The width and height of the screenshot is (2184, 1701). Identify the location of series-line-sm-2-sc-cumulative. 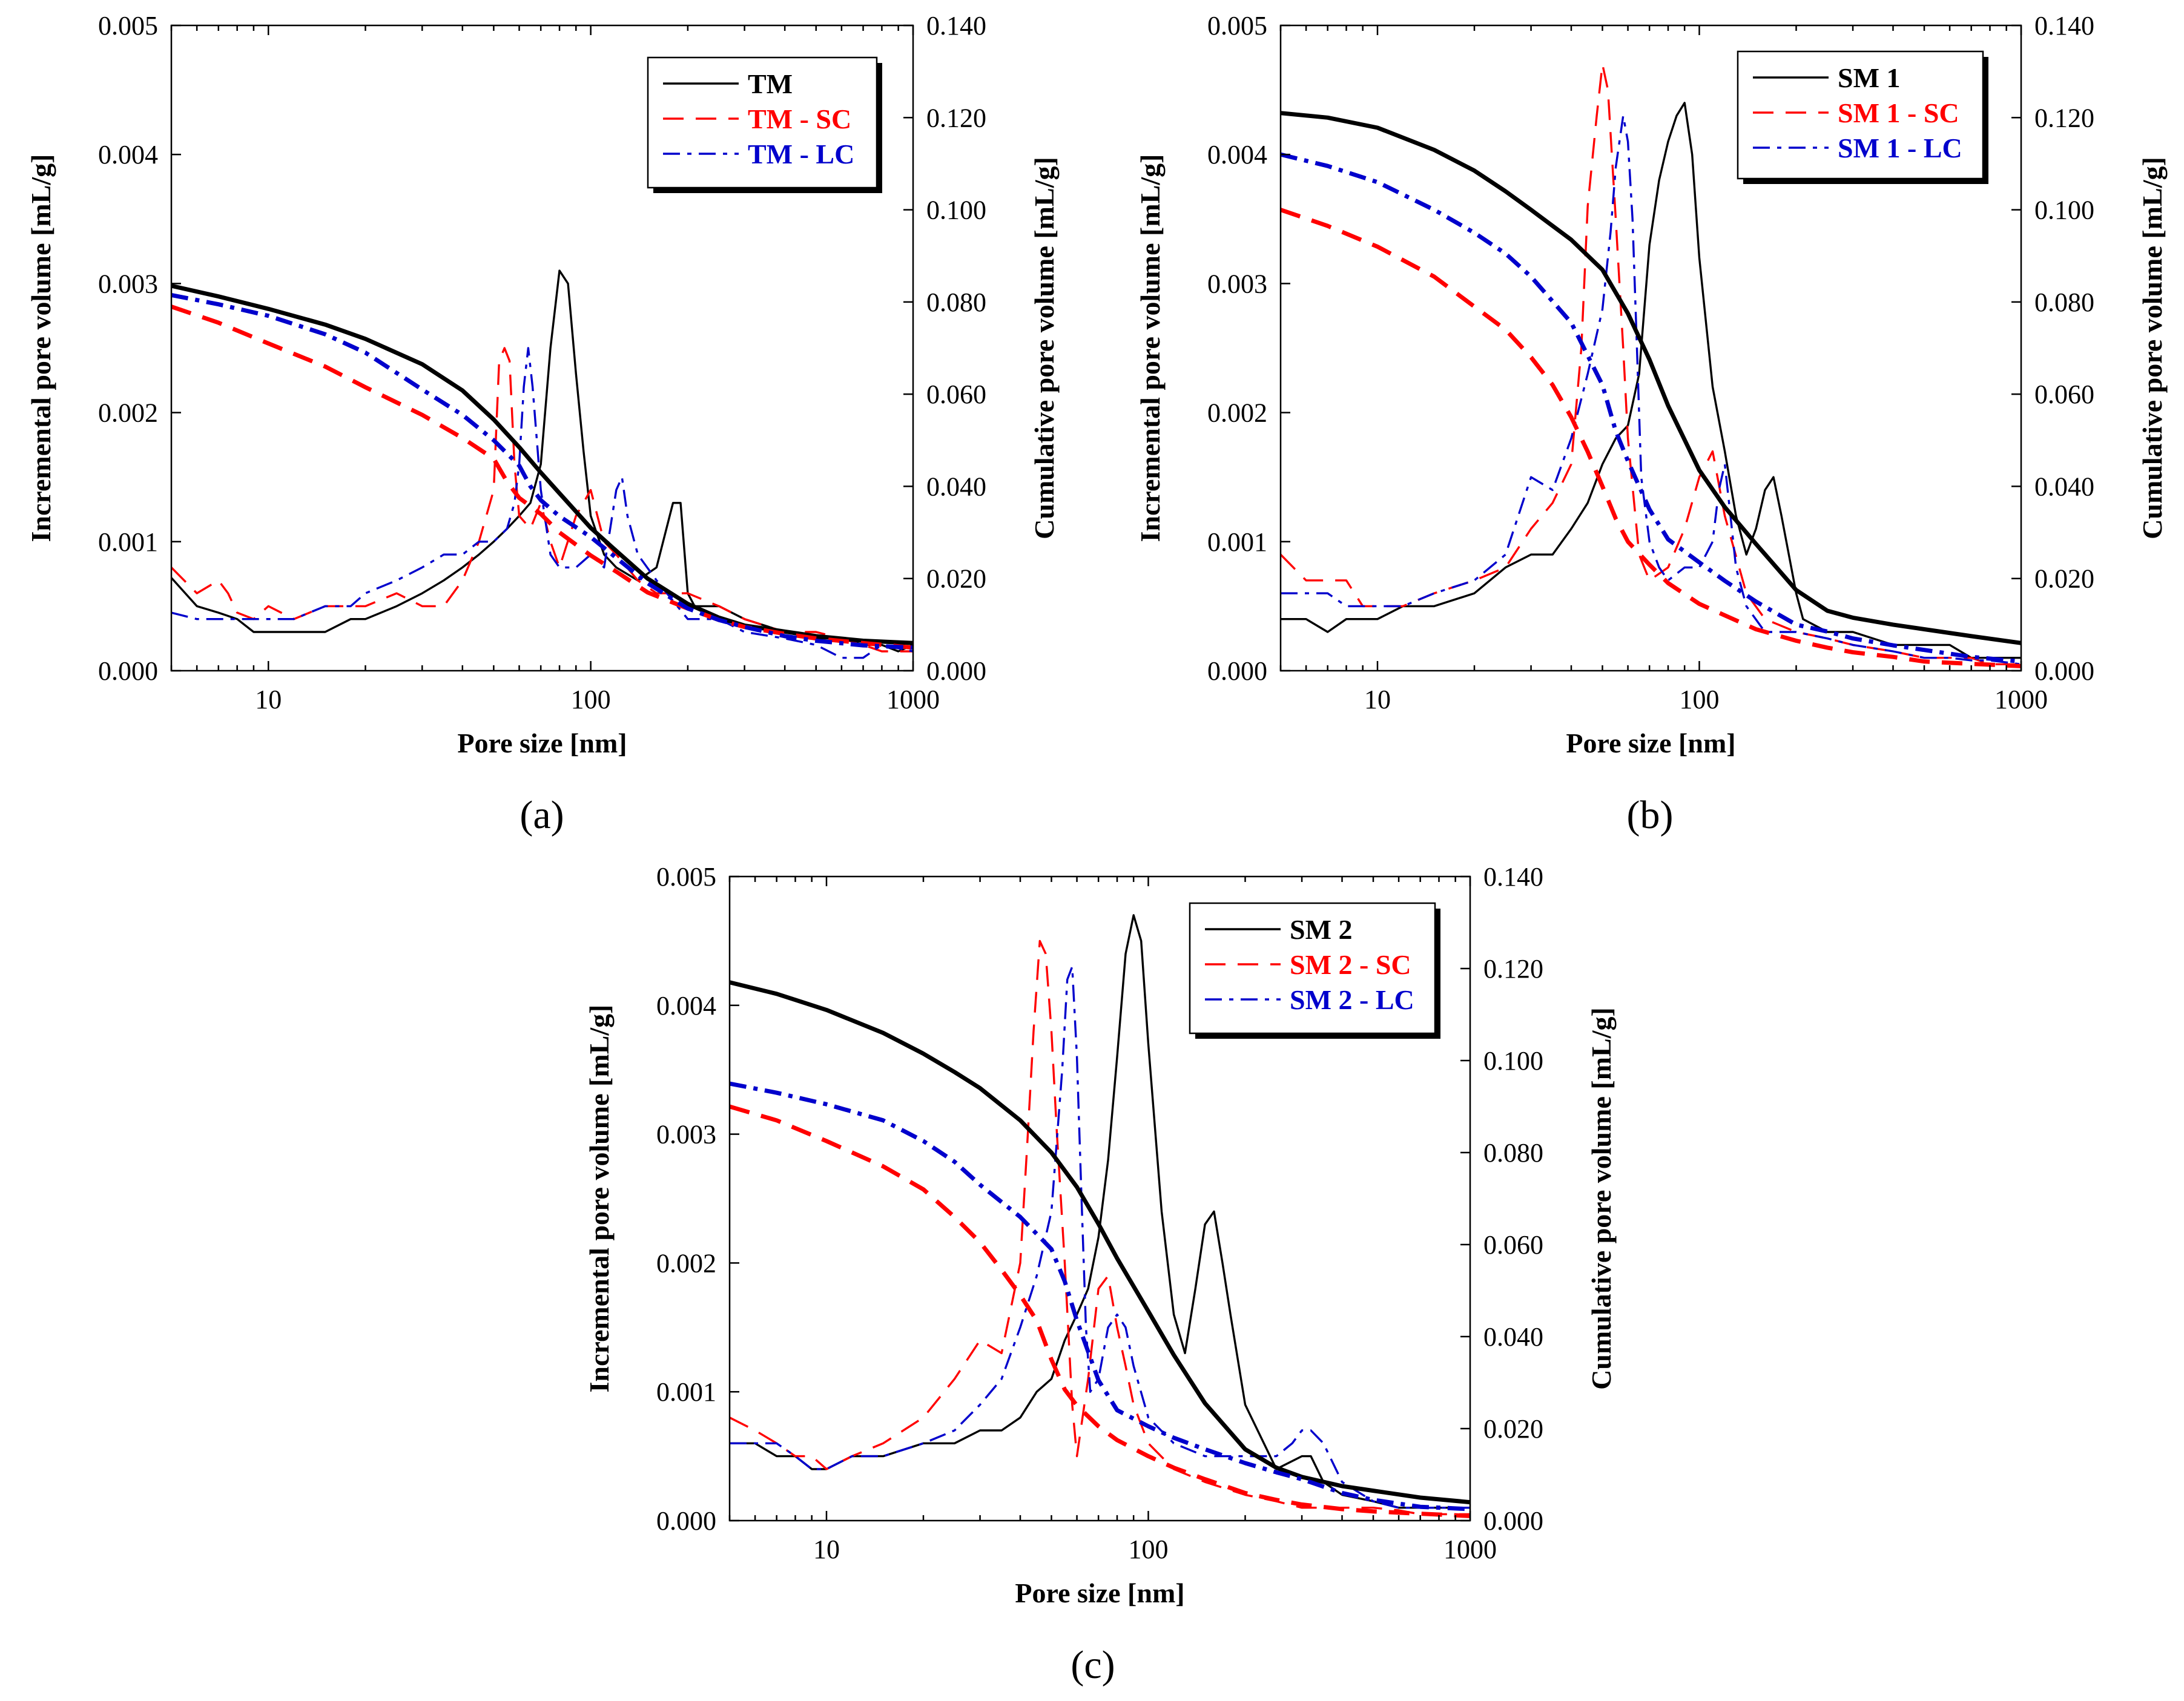
(1100, 1311).